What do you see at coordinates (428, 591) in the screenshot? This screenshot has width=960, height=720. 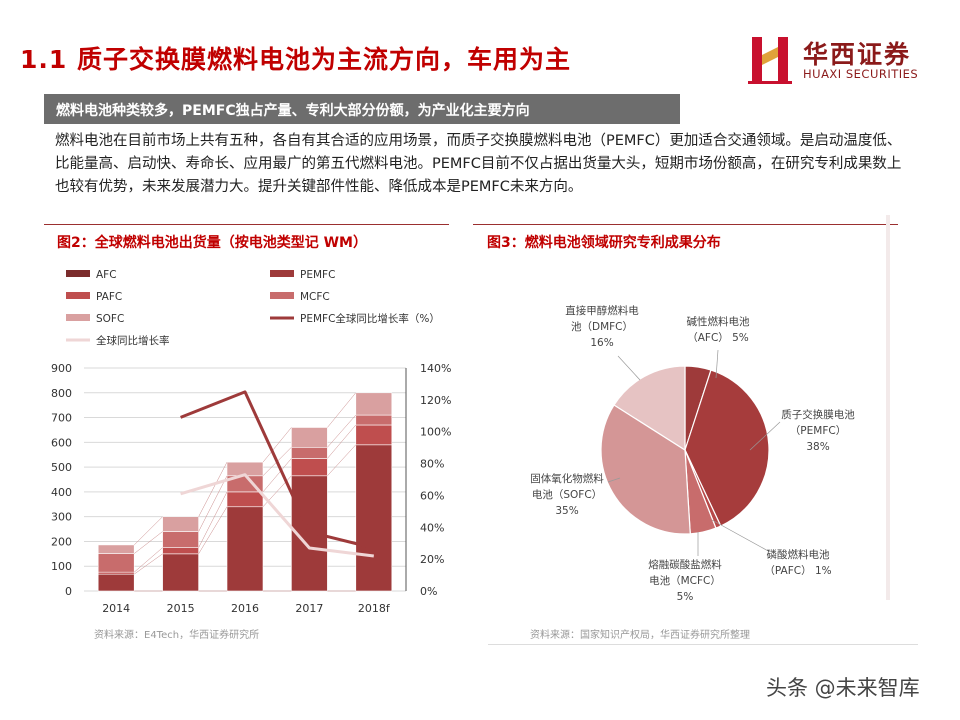 I see `y2-tick-label: 0%` at bounding box center [428, 591].